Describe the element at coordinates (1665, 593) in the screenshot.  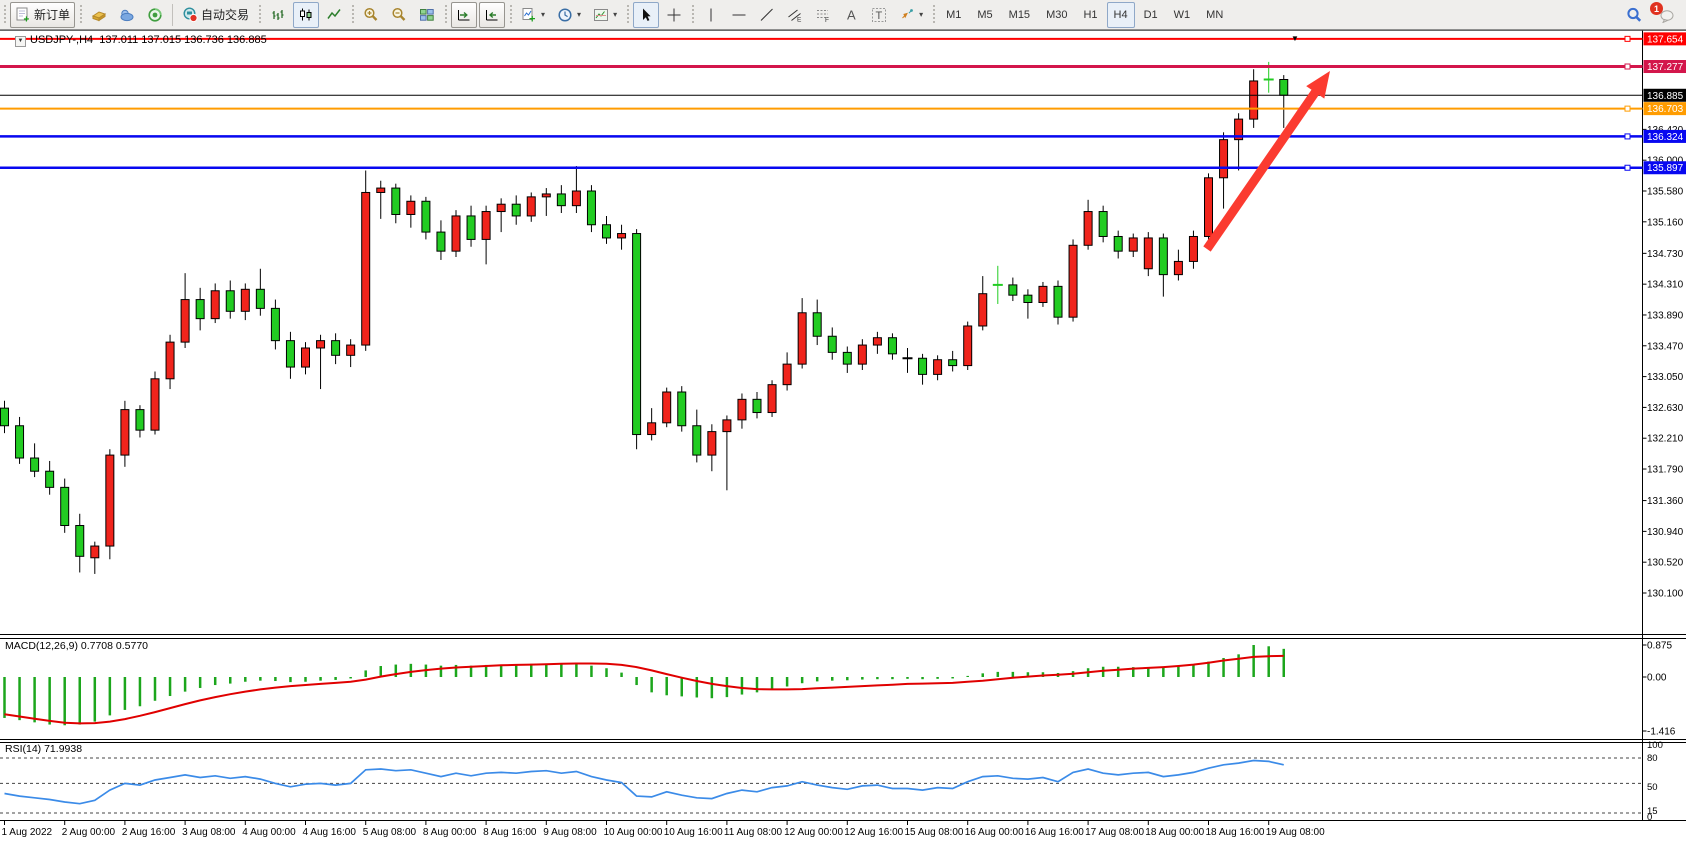
I see `price-tick-label: 130.100` at that location.